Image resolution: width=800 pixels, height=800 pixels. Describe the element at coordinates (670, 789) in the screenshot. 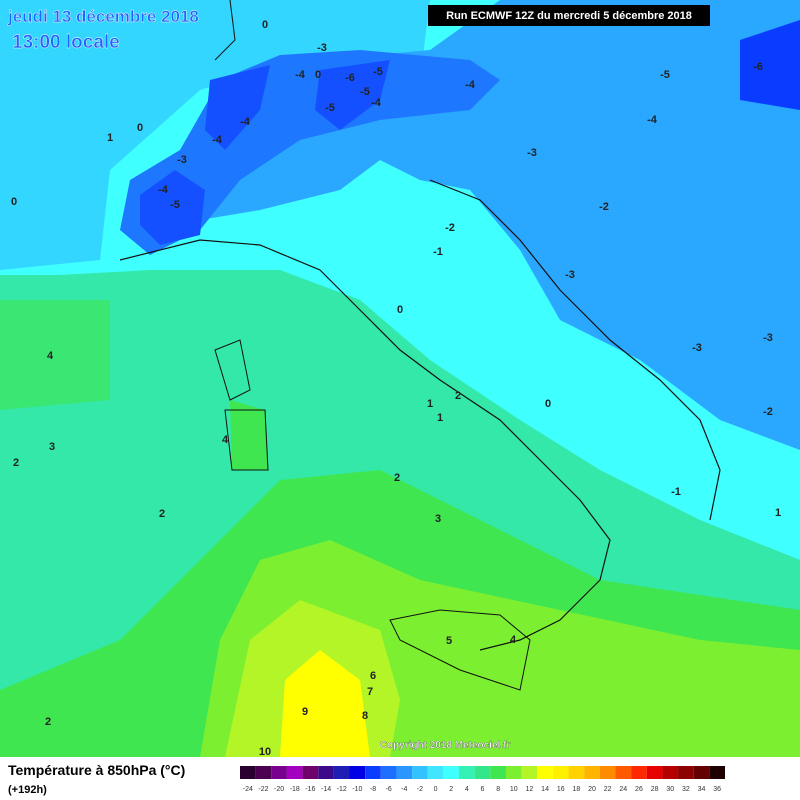

I see `colorbar-label: 30` at that location.